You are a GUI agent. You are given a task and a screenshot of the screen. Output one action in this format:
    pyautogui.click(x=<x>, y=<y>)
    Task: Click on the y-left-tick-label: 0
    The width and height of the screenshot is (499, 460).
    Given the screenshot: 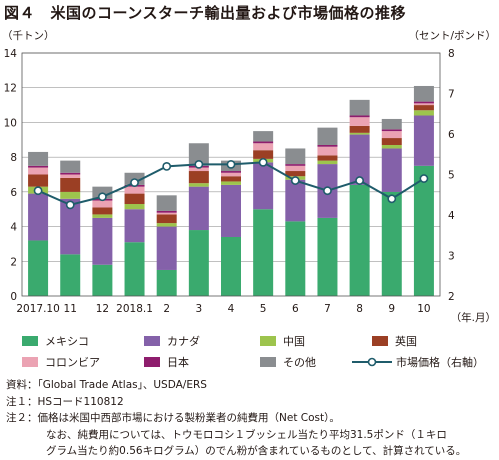 What is the action you would take?
    pyautogui.click(x=13, y=297)
    